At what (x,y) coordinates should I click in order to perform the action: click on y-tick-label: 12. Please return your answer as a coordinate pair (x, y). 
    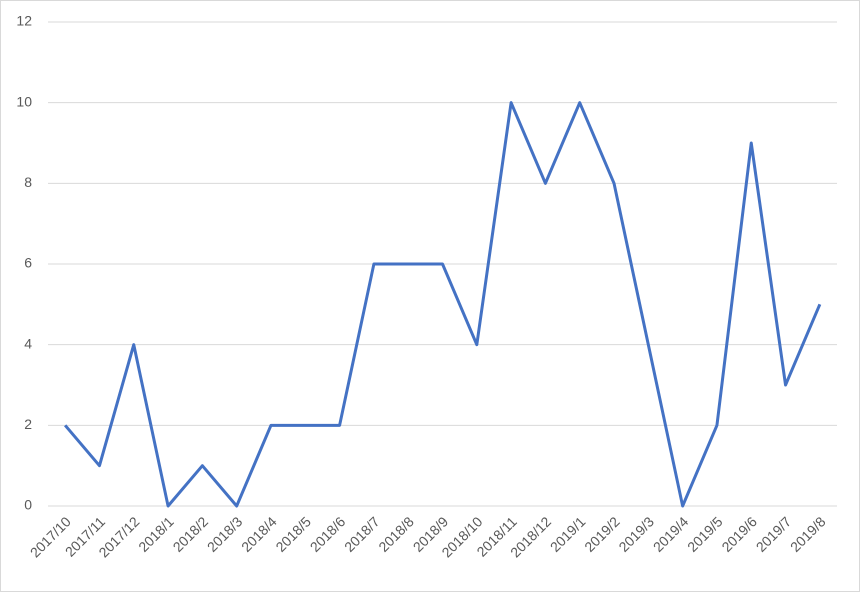
    Looking at the image, I should click on (24, 21).